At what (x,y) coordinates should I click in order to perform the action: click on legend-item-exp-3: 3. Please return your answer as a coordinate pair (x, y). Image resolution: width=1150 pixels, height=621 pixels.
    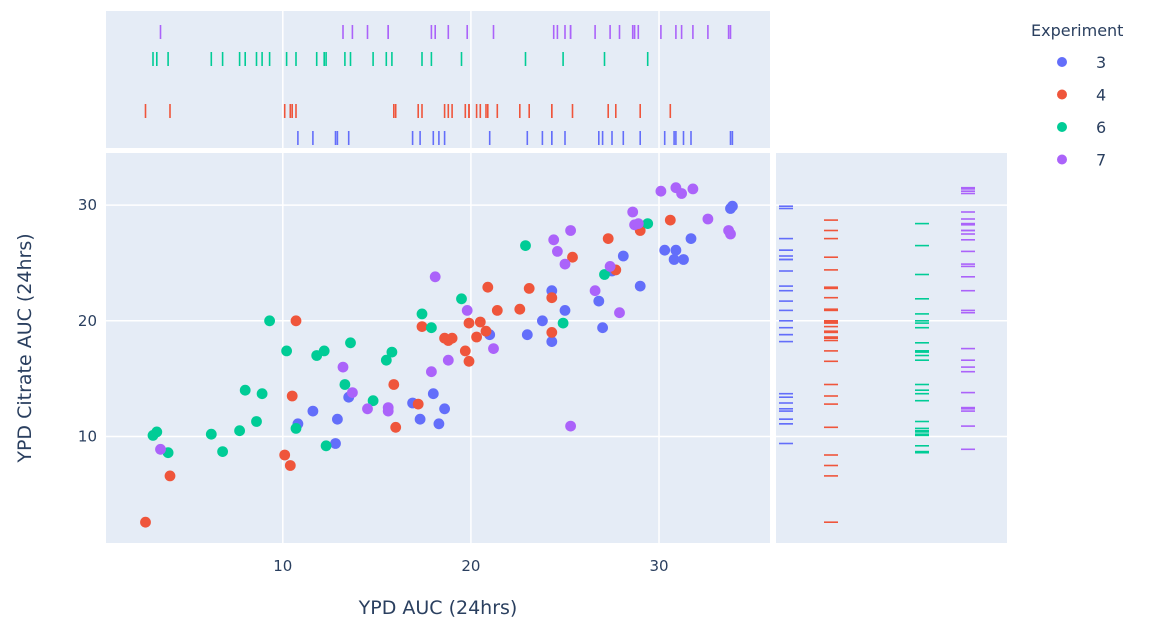
    Looking at the image, I should click on (1081, 62).